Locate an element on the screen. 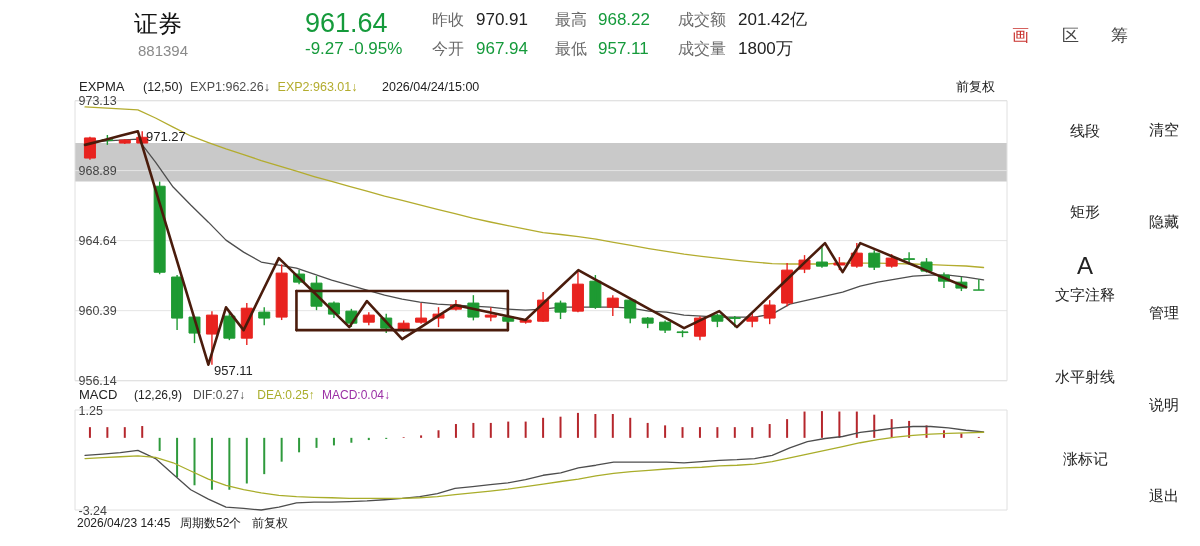  text: 区 is located at coordinates (1070, 35).